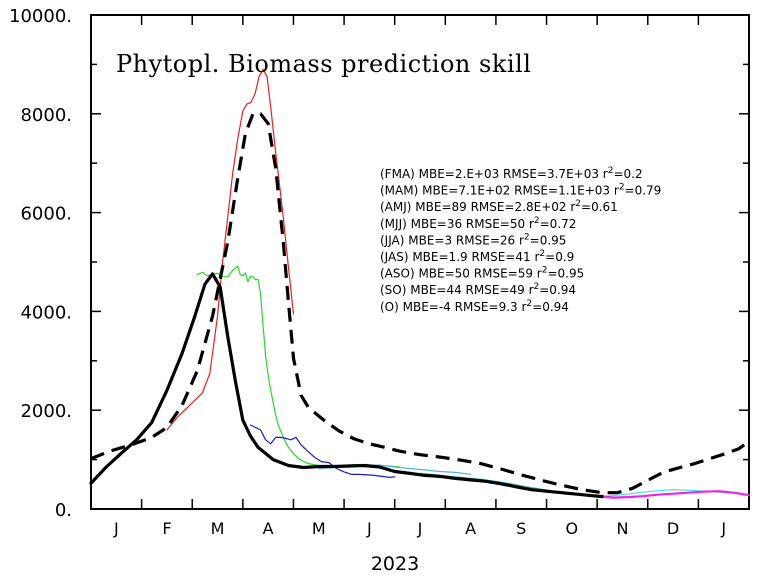 The height and width of the screenshot is (576, 766). Describe the element at coordinates (572, 528) in the screenshot. I see `x-tick-label: O` at that location.